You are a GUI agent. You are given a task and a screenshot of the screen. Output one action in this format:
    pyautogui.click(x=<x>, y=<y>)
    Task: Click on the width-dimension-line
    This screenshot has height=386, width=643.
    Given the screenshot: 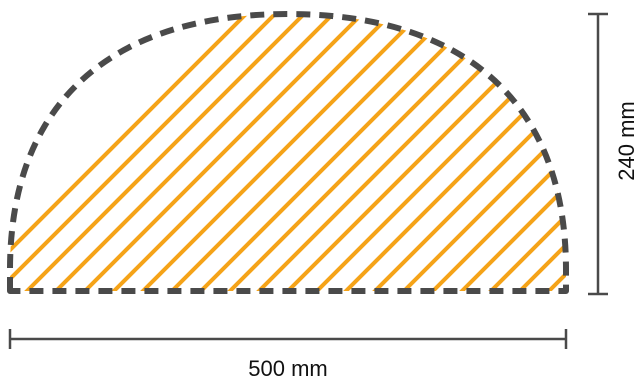 What is the action you would take?
    pyautogui.click(x=288, y=339)
    